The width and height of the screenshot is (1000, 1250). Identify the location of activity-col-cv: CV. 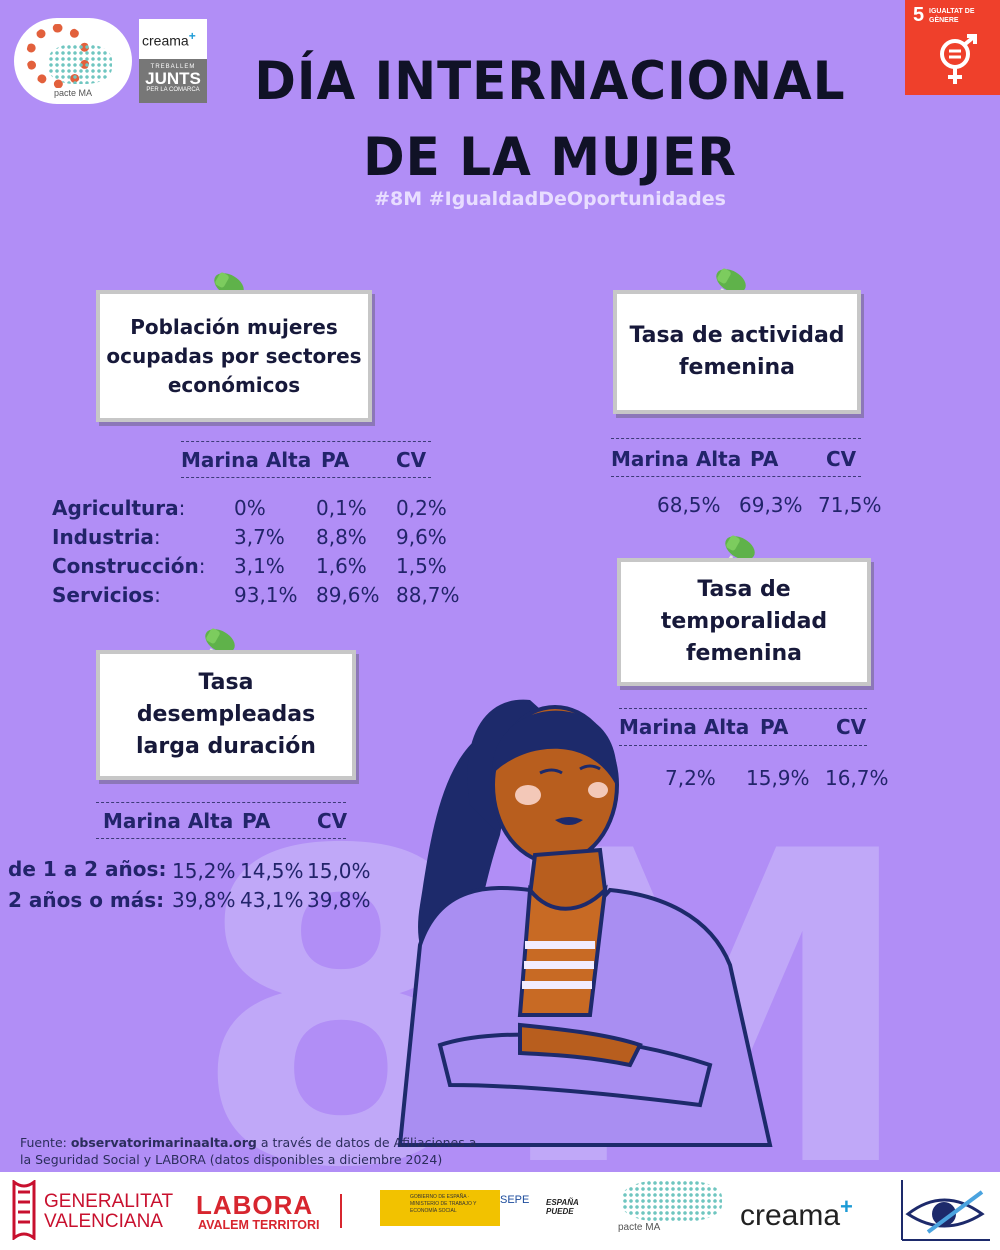
(841, 459).